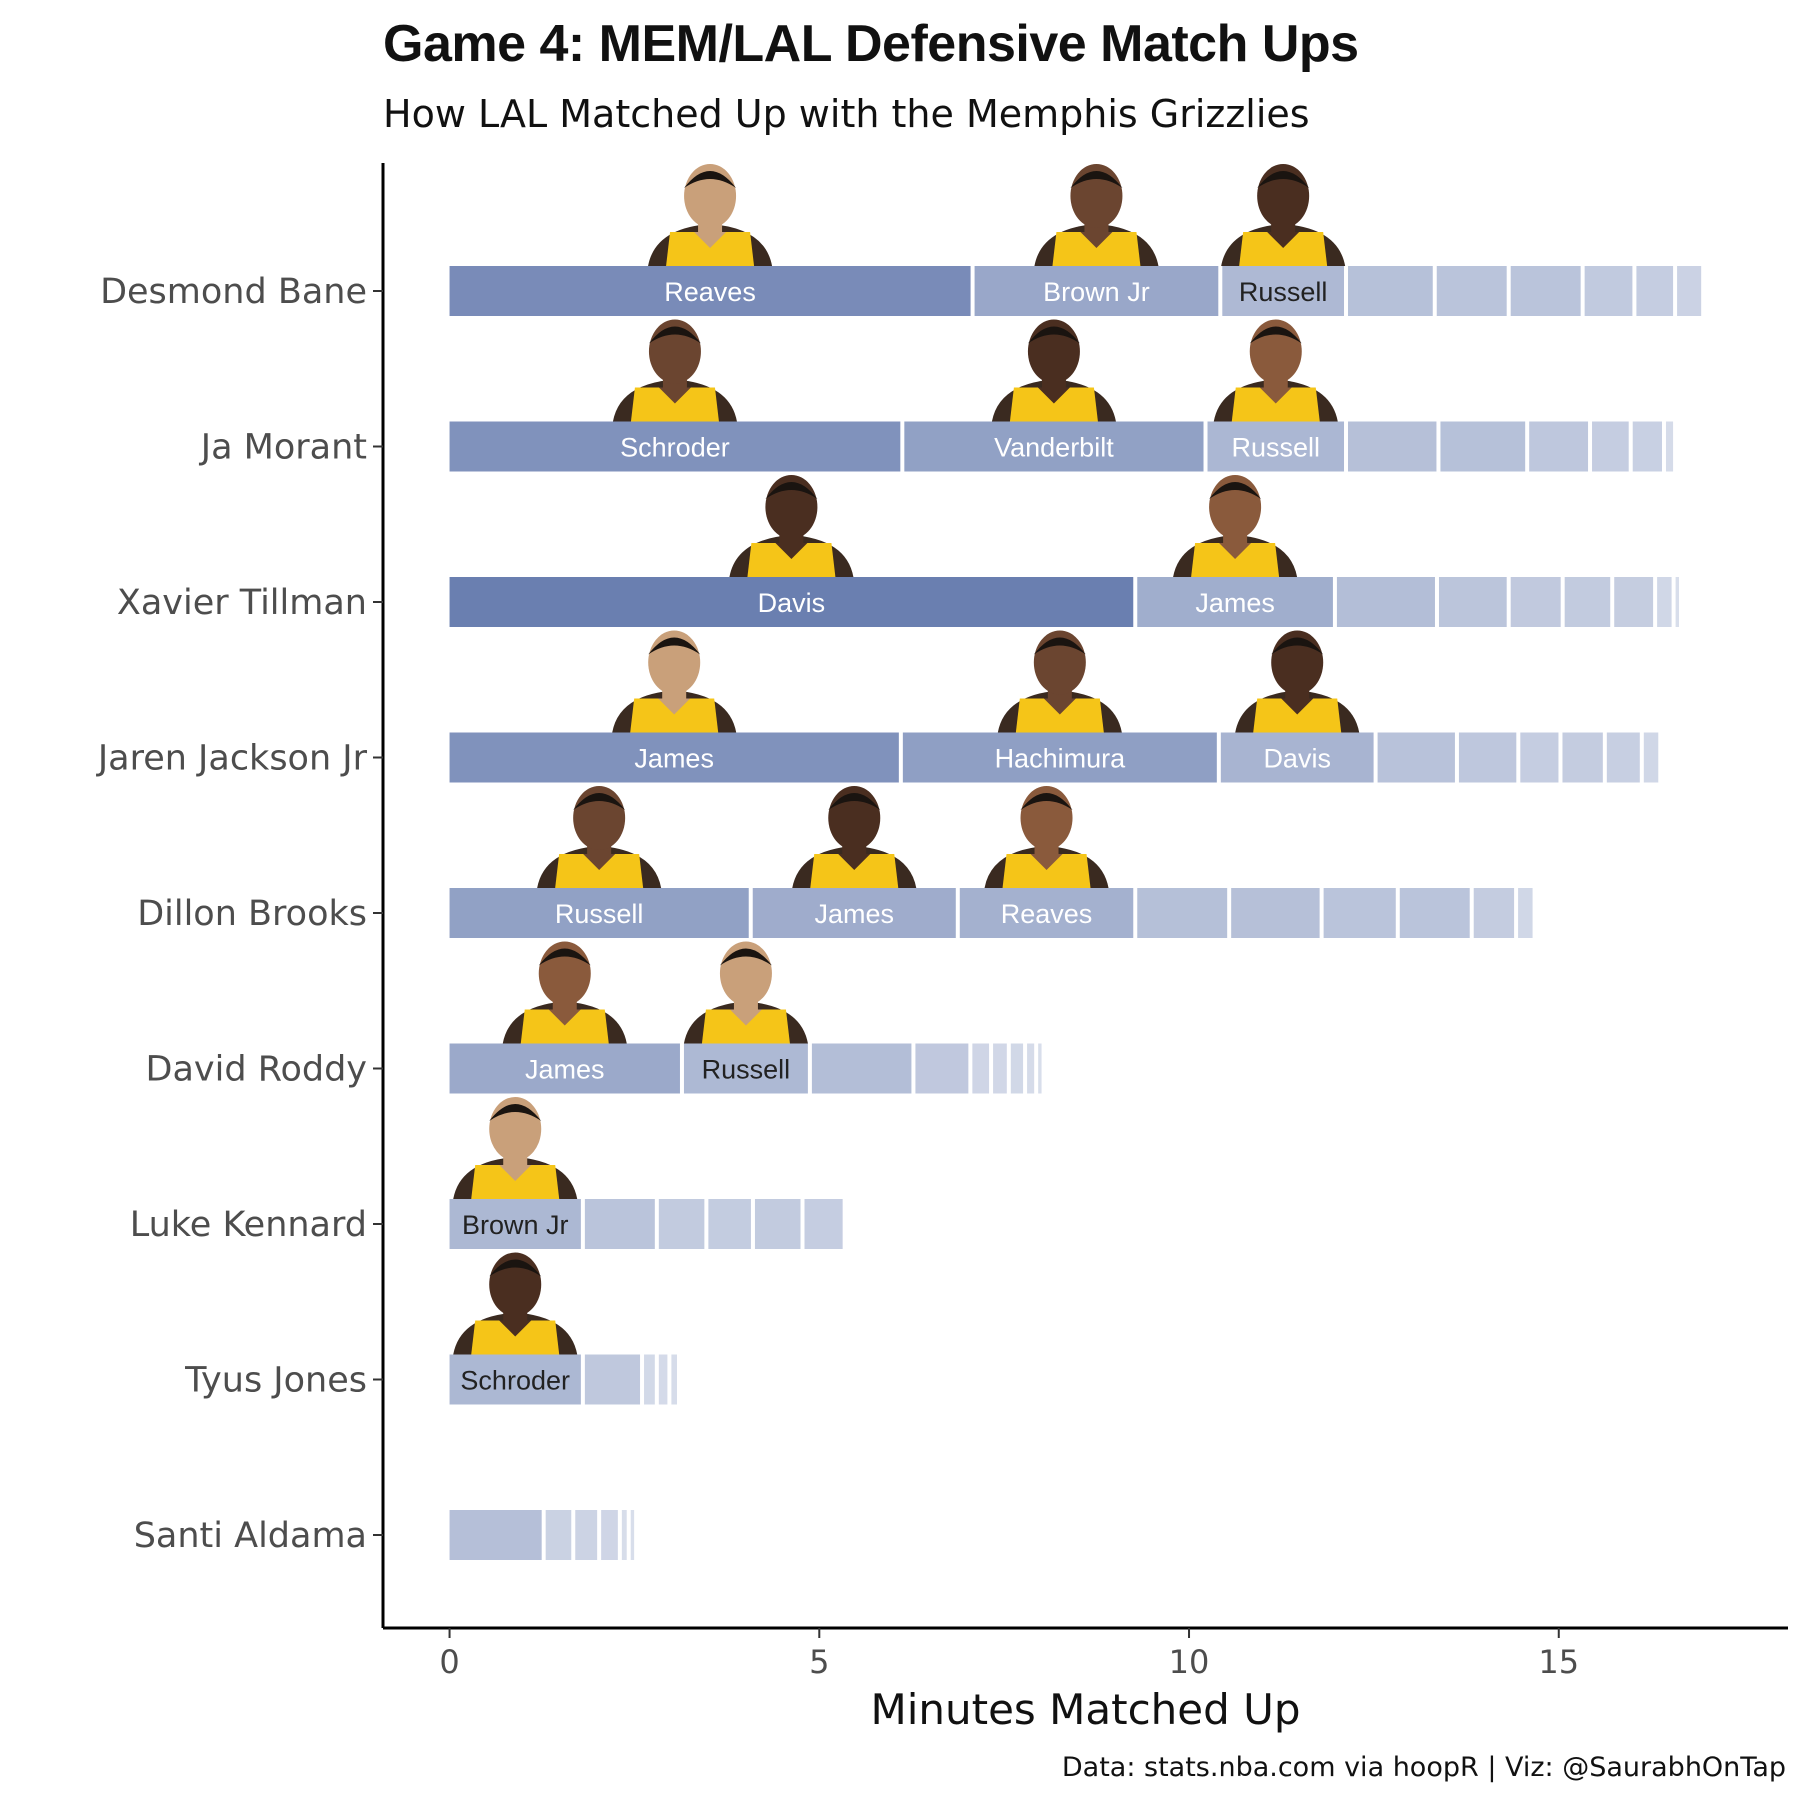 This screenshot has height=1800, width=1800. I want to click on bar-label-xavier-tillman-1: James, so click(1235, 603).